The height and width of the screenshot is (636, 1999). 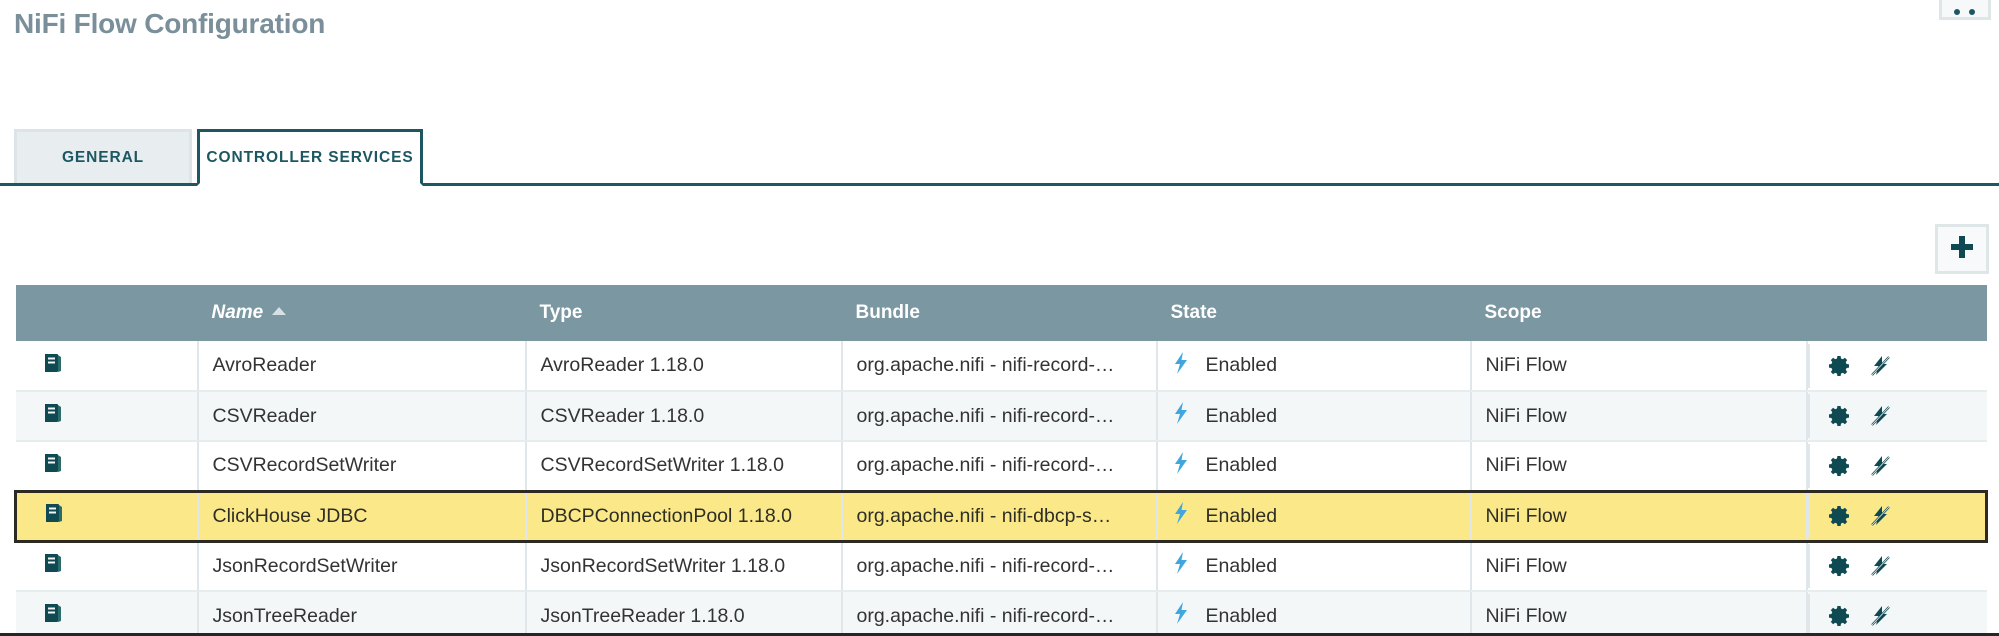 I want to click on cell-type: DBCPConnectionPool 1.18.0, so click(x=684, y=516).